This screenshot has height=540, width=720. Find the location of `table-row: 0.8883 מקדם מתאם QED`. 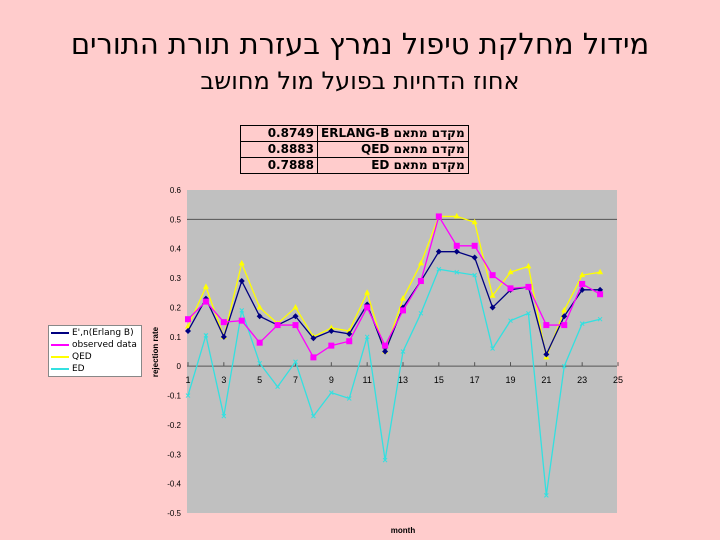

table-row: 0.8883 מקדם מתאם QED is located at coordinates (354, 149).